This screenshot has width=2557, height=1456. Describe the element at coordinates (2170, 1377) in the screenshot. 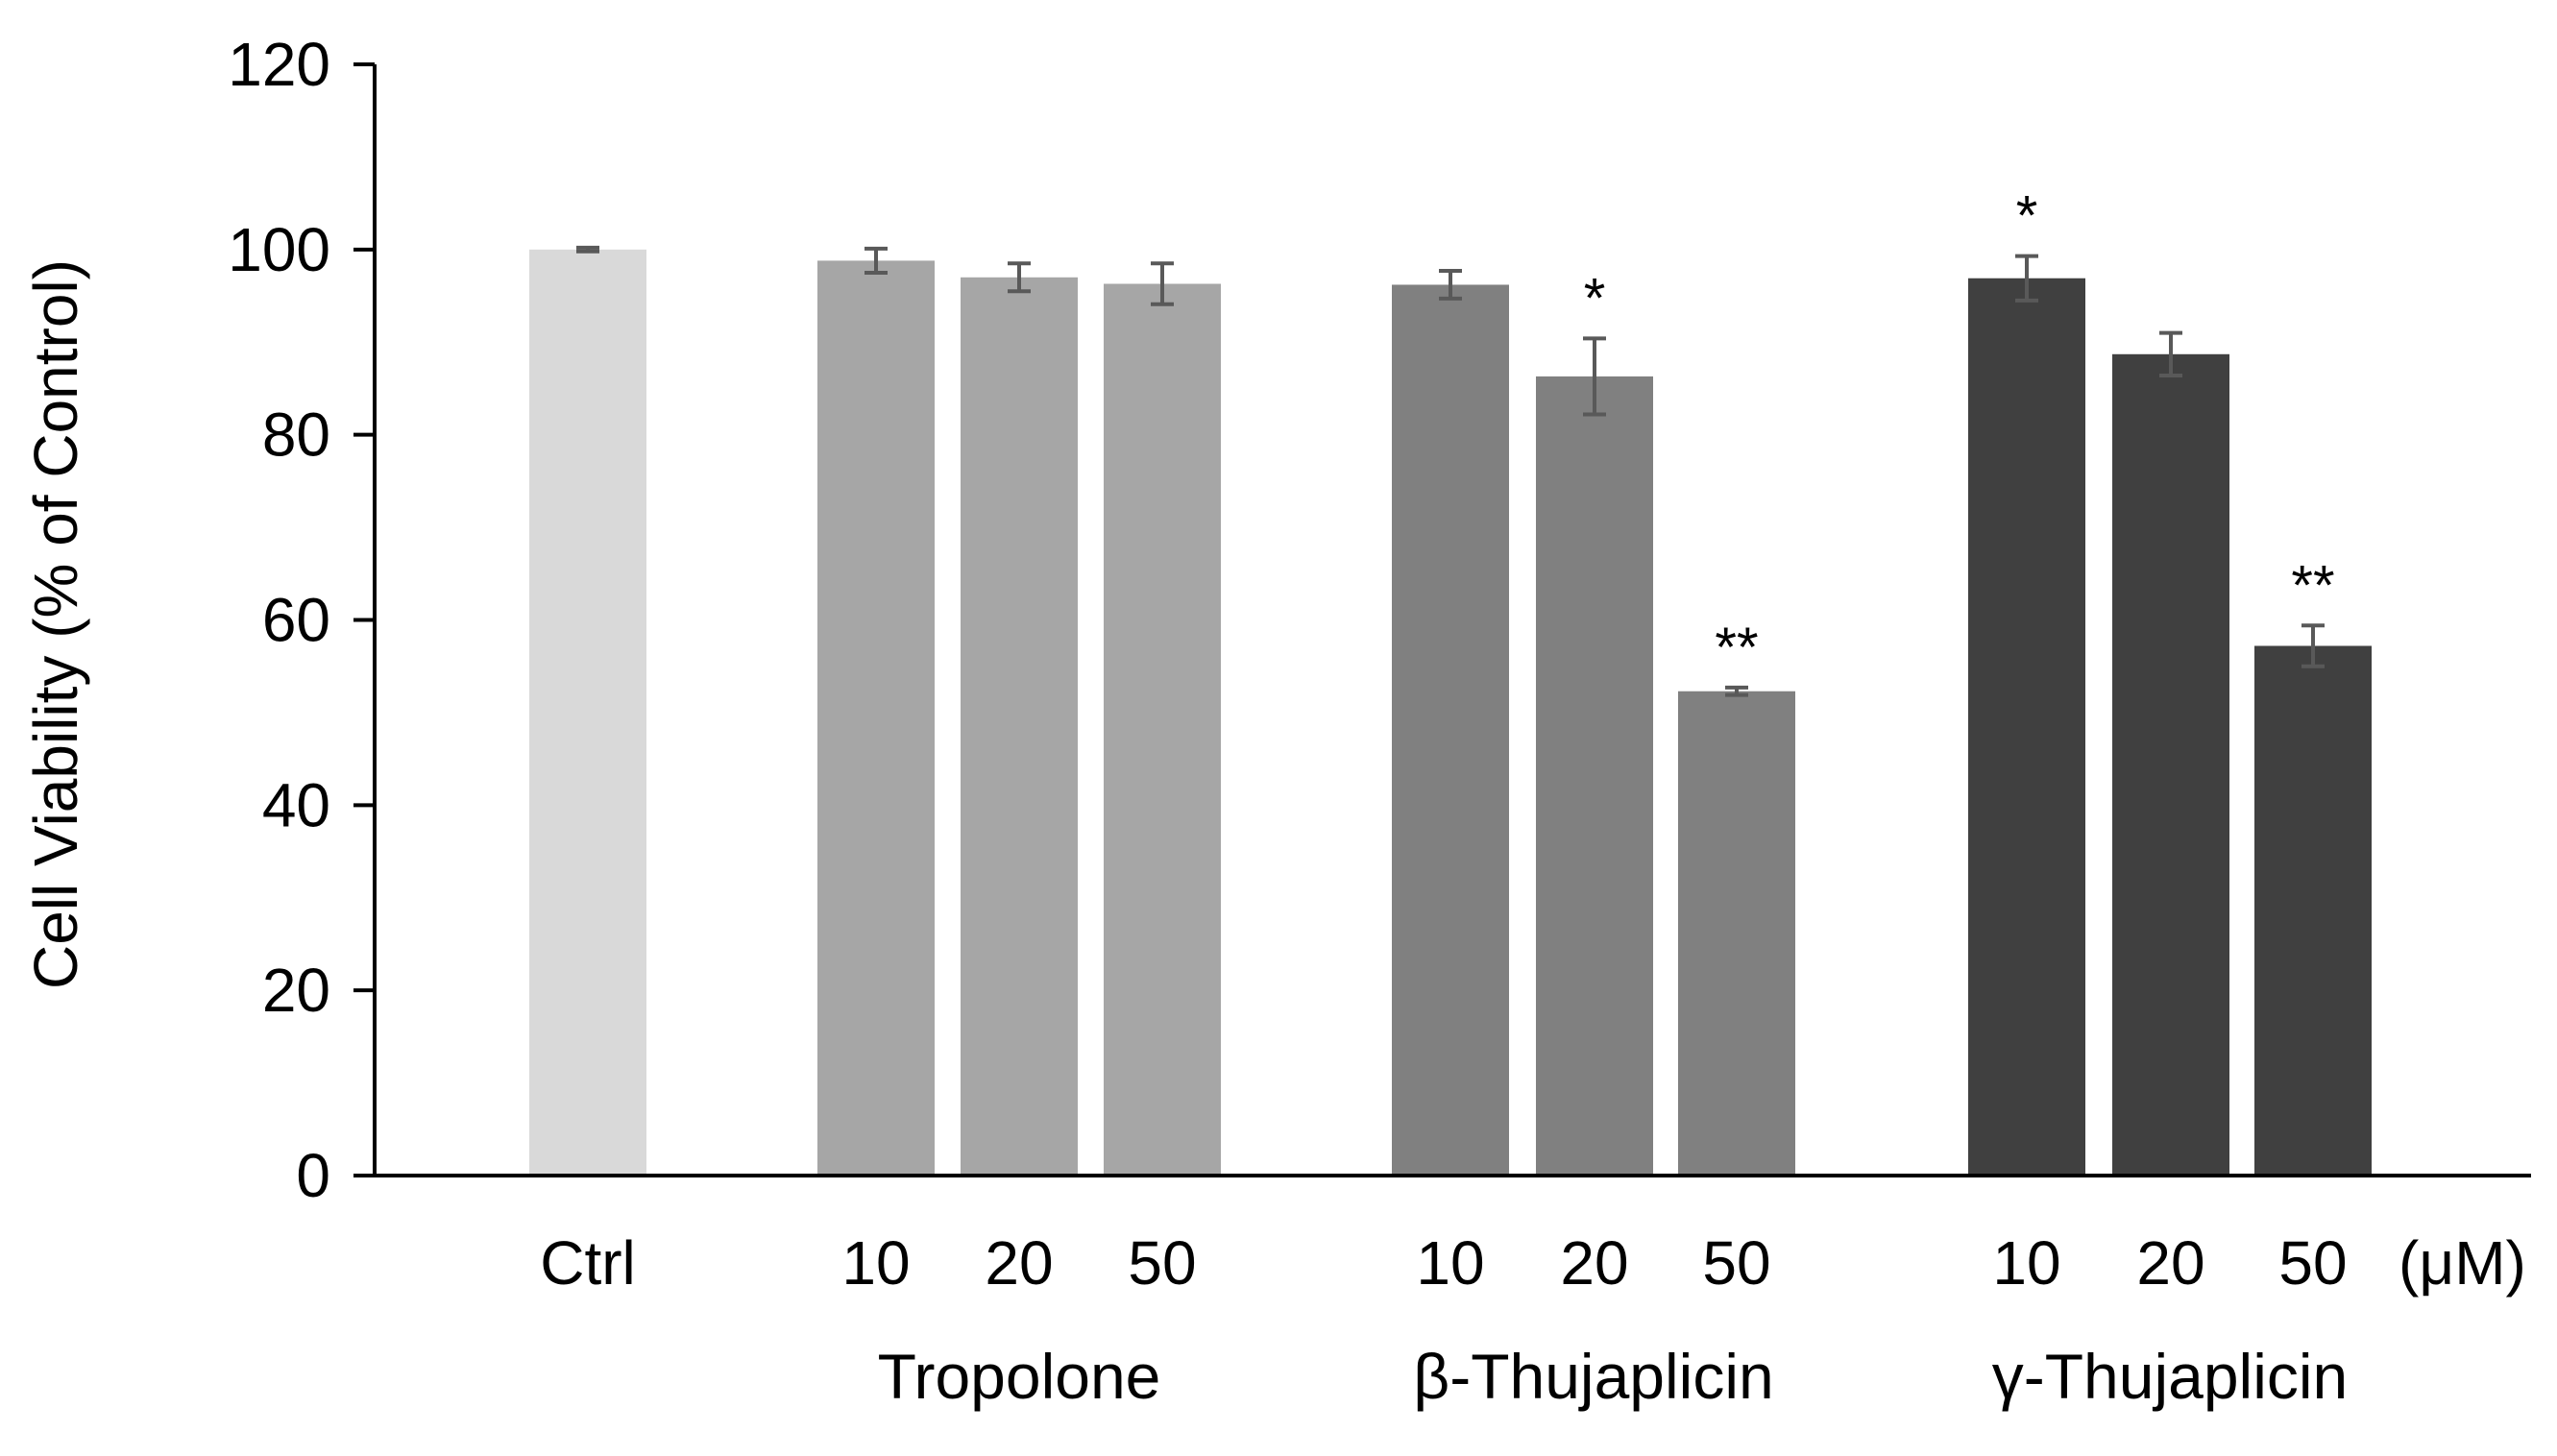

I see `x-group-label: γ-Thujaplicin` at that location.